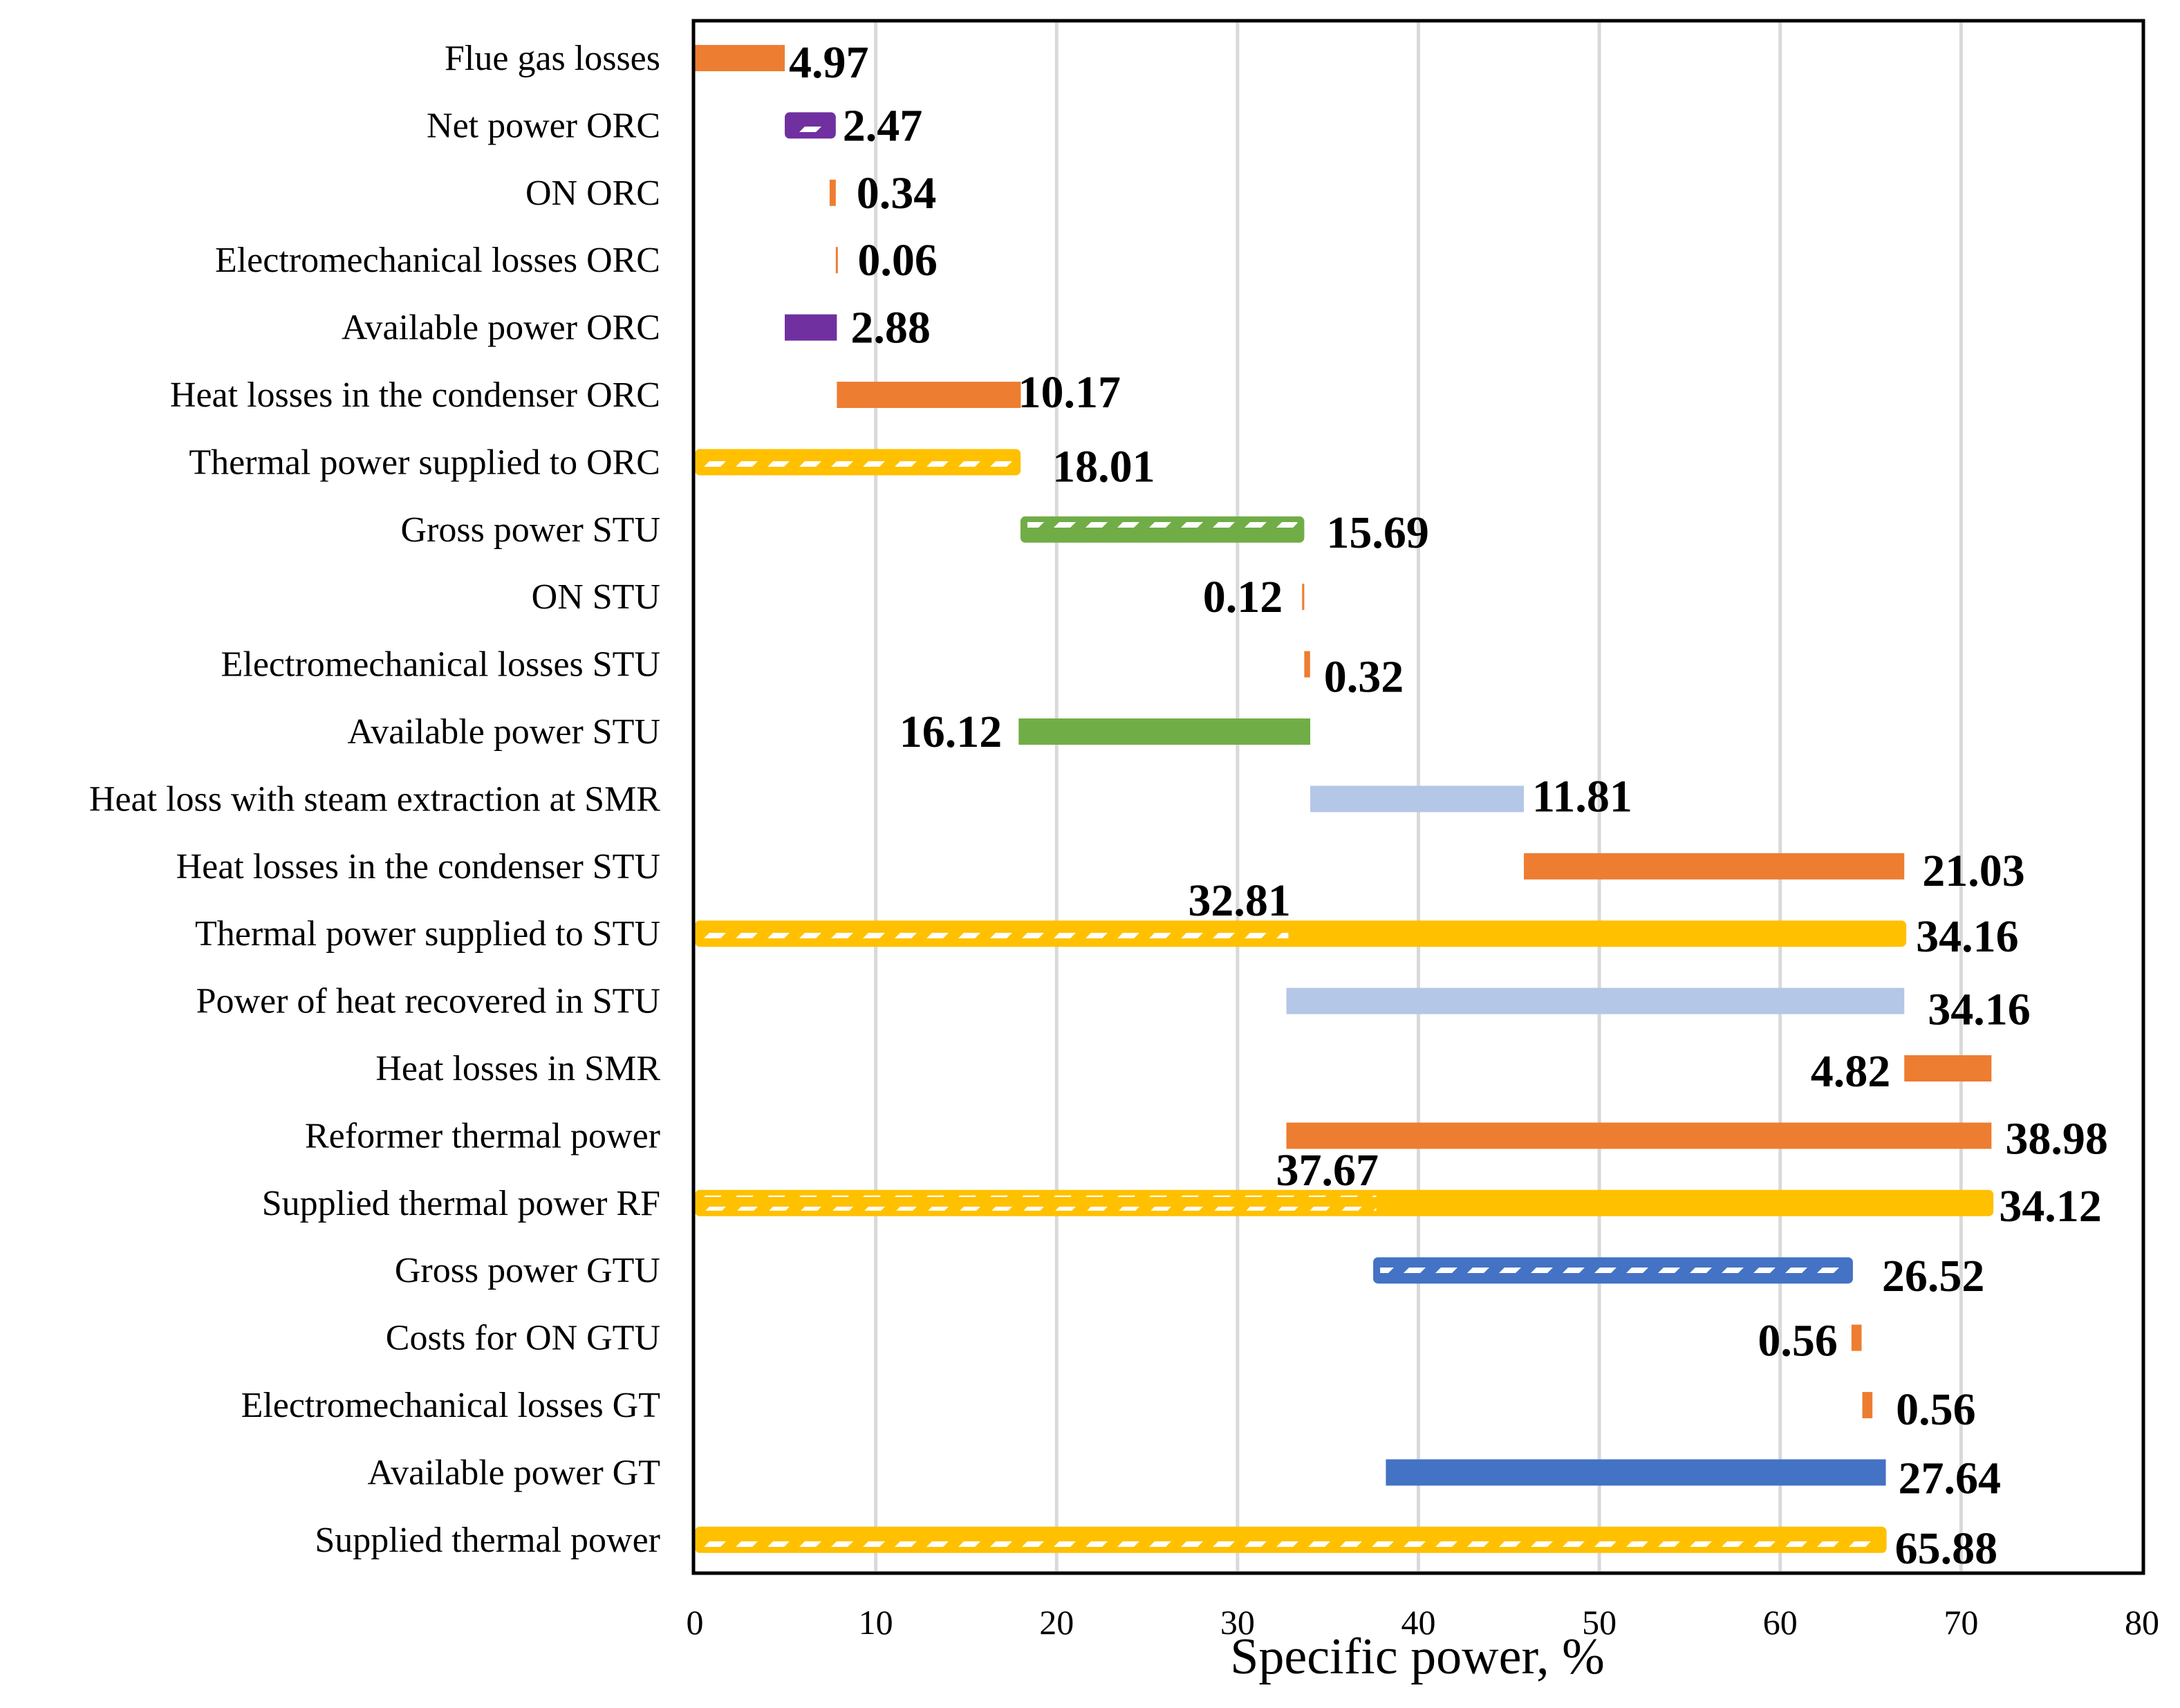  Describe the element at coordinates (427, 934) in the screenshot. I see `category-label: Thermal power supplied to STU` at that location.